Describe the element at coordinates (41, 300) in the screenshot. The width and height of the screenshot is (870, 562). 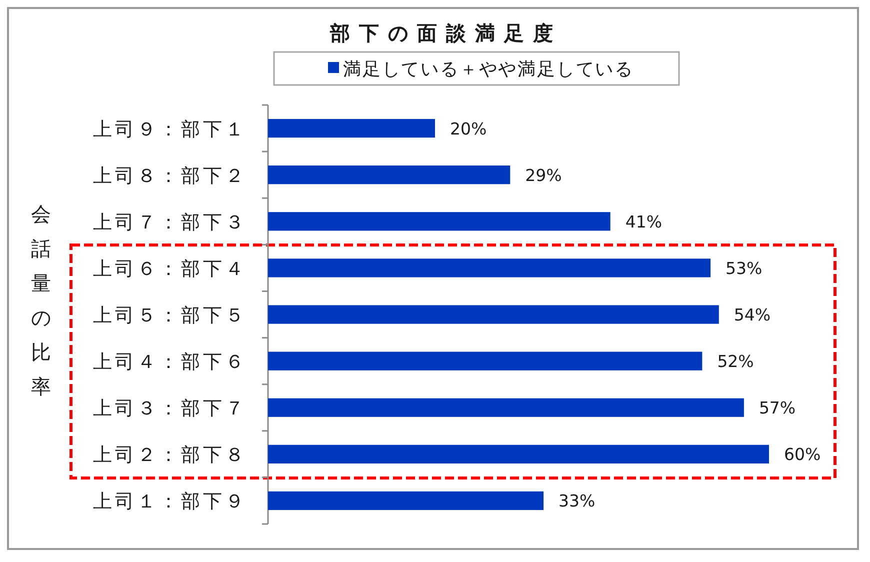
I see `ylabel: 会話量の比率` at that location.